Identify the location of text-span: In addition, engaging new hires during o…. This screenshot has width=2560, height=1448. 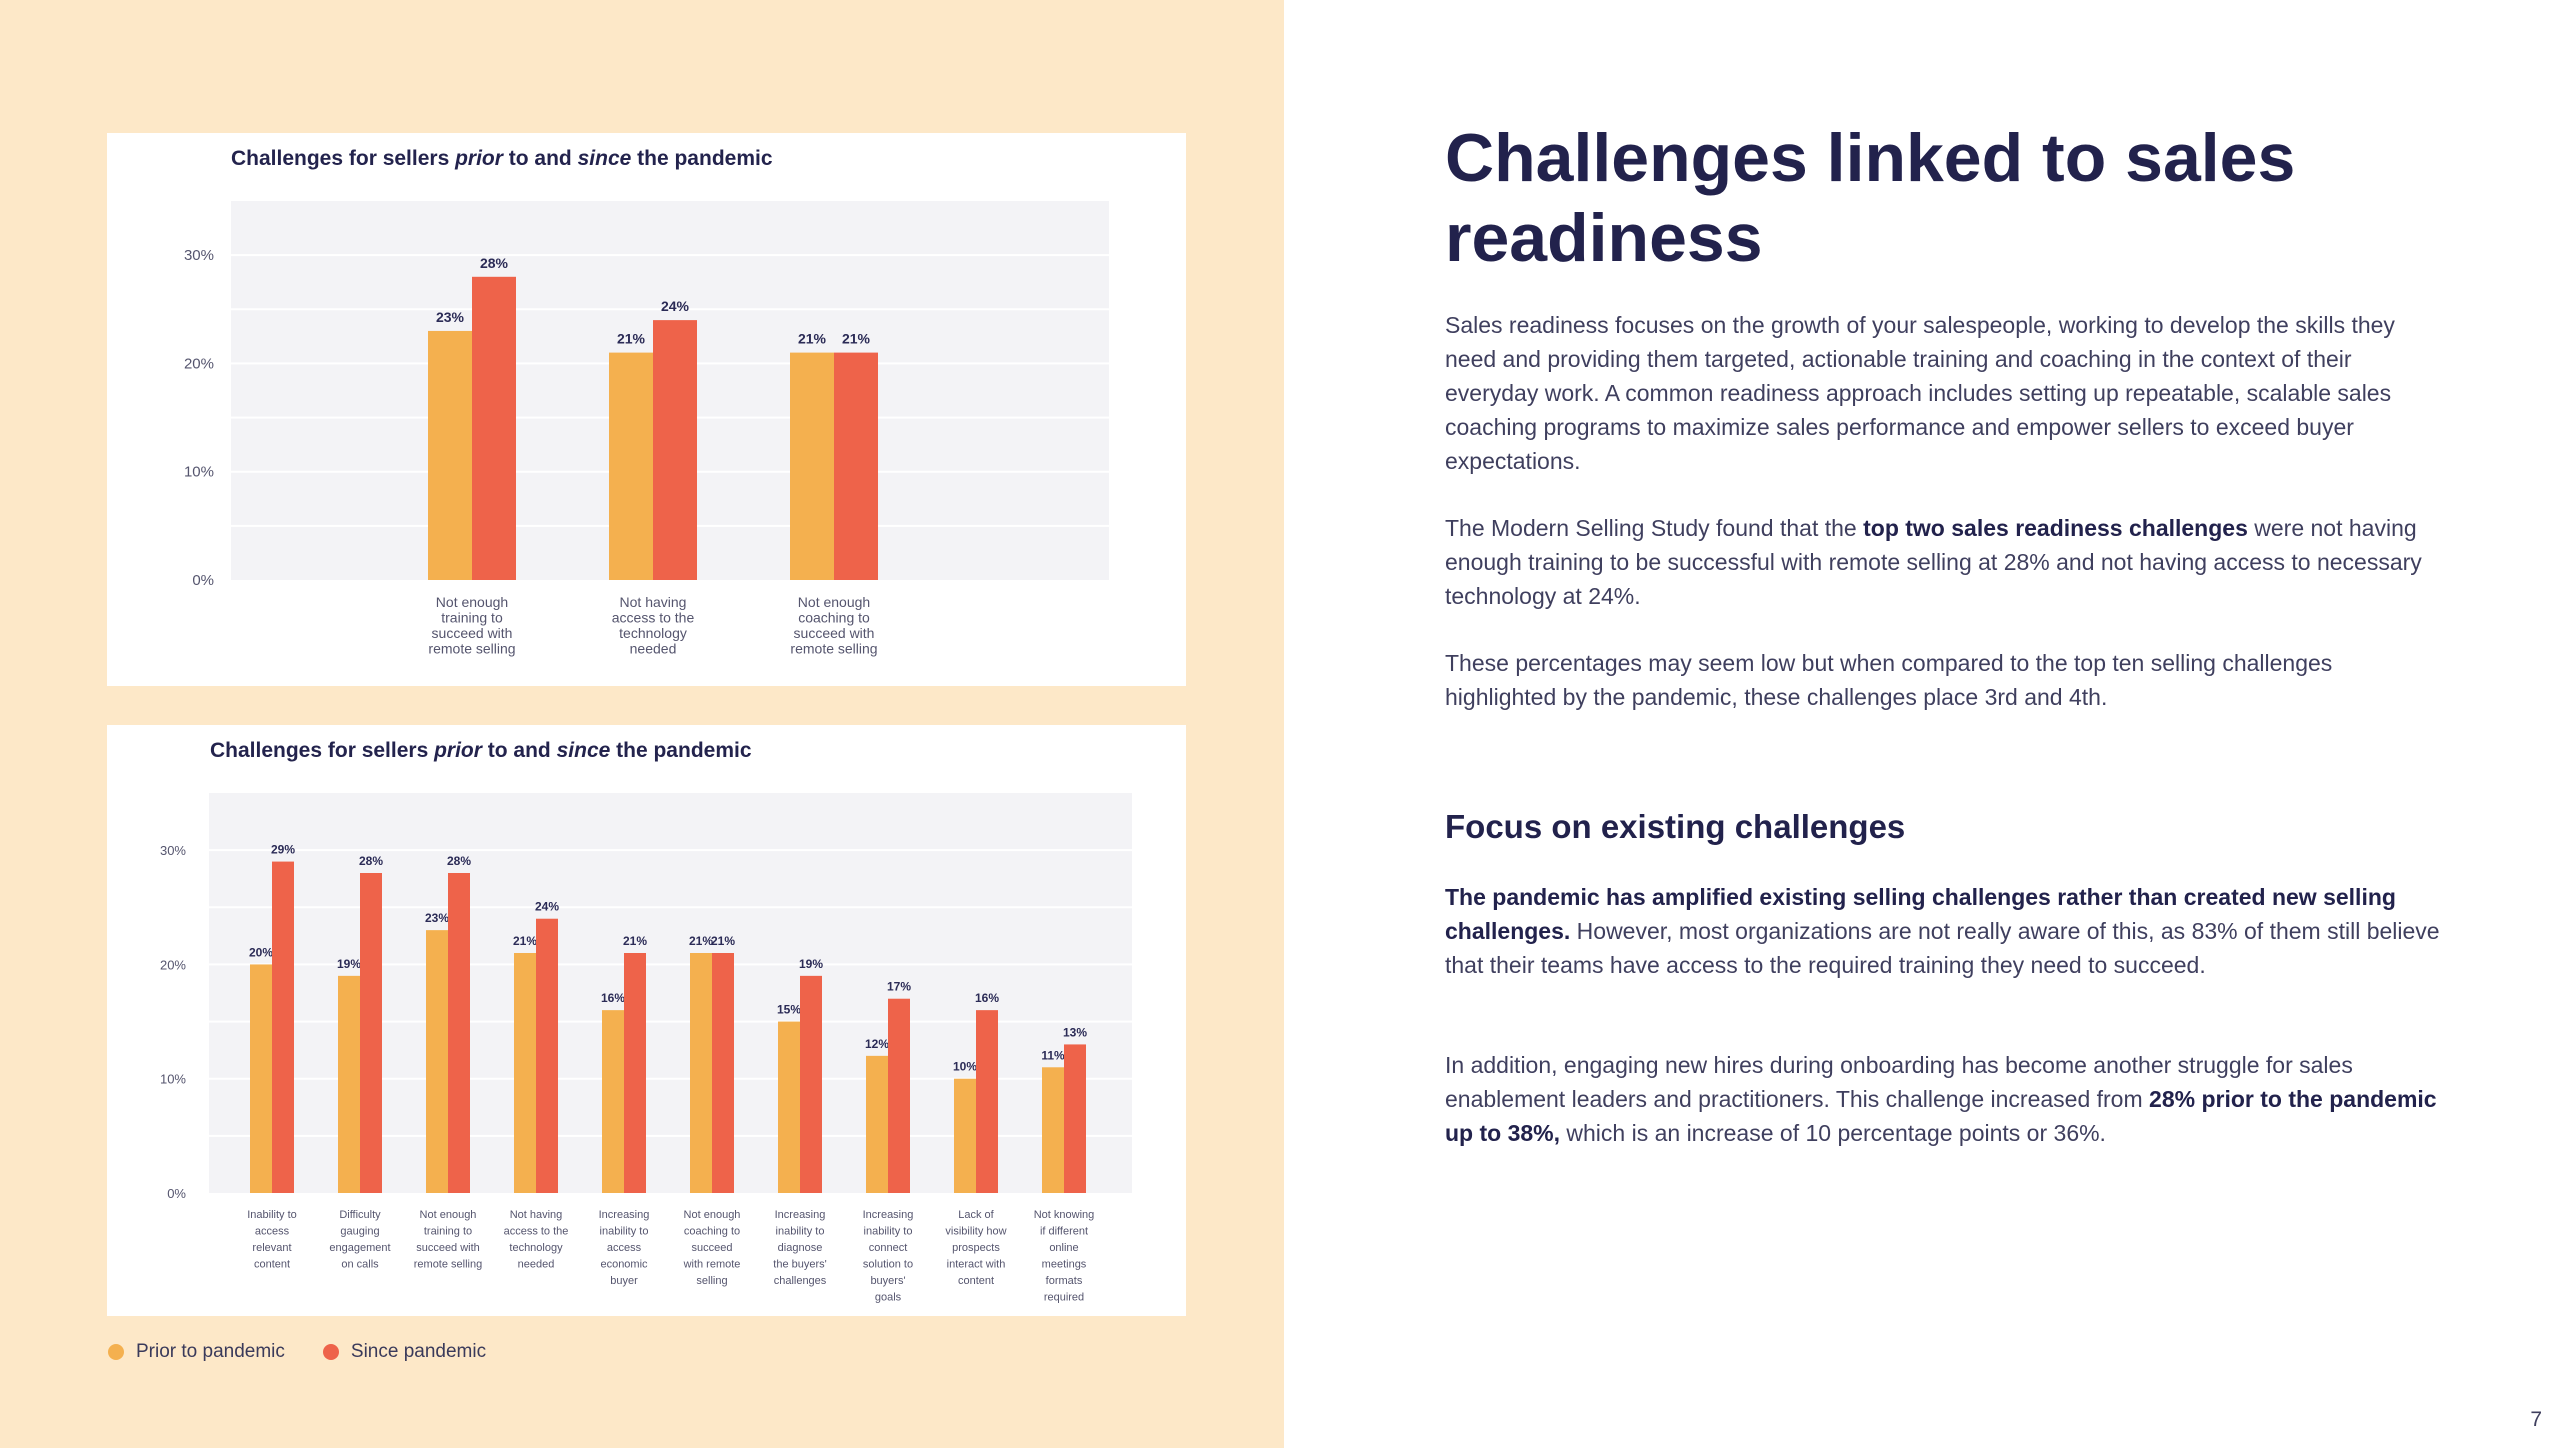
(1899, 1082).